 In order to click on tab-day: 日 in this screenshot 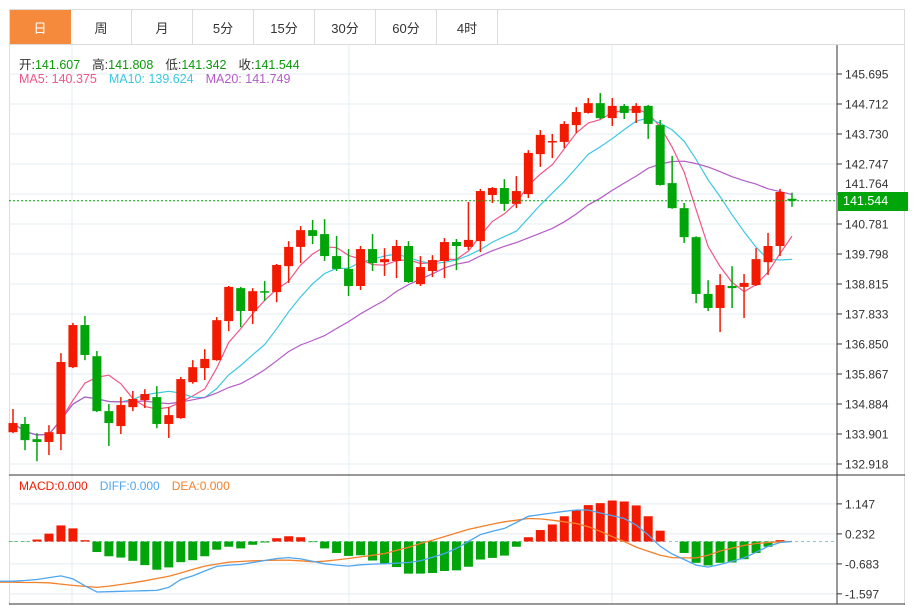, I will do `click(40, 27)`.